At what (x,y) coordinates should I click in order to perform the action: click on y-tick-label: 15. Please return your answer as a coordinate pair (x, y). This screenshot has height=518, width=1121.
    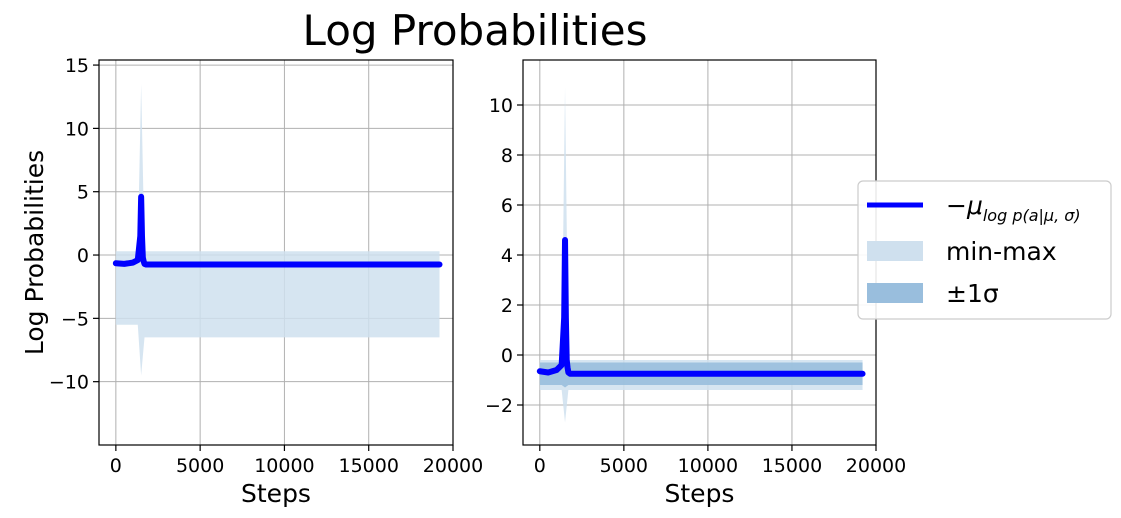
    Looking at the image, I should click on (77, 66).